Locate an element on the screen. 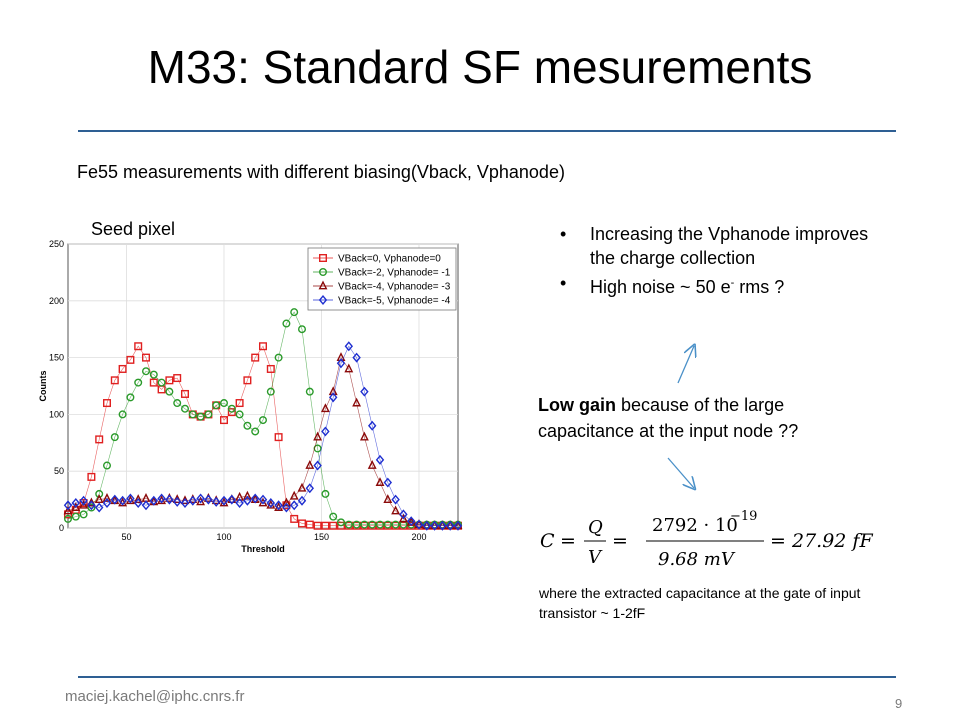  footer-email: maciej.kachel@iphc.cnrs.fr is located at coordinates (155, 696).